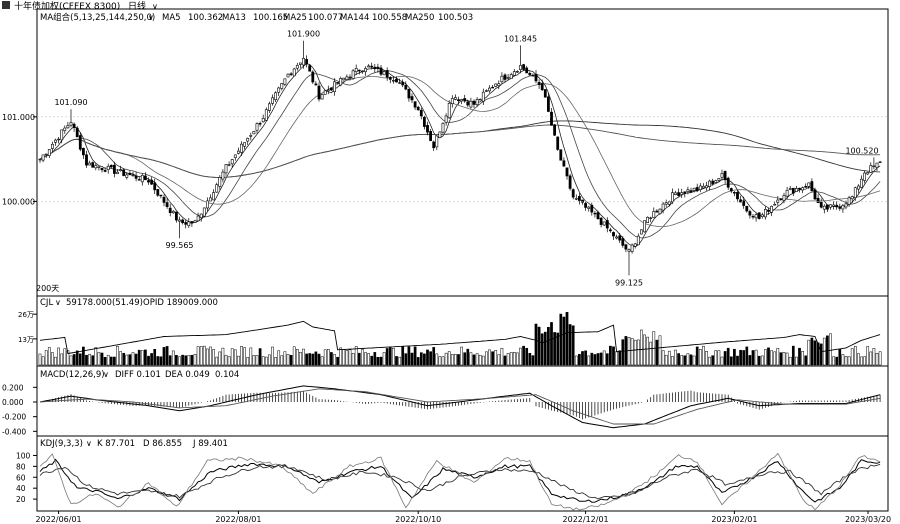  Describe the element at coordinates (61, 444) in the screenshot. I see `kdj-legend-label: KDJ(9,3,3)` at that location.